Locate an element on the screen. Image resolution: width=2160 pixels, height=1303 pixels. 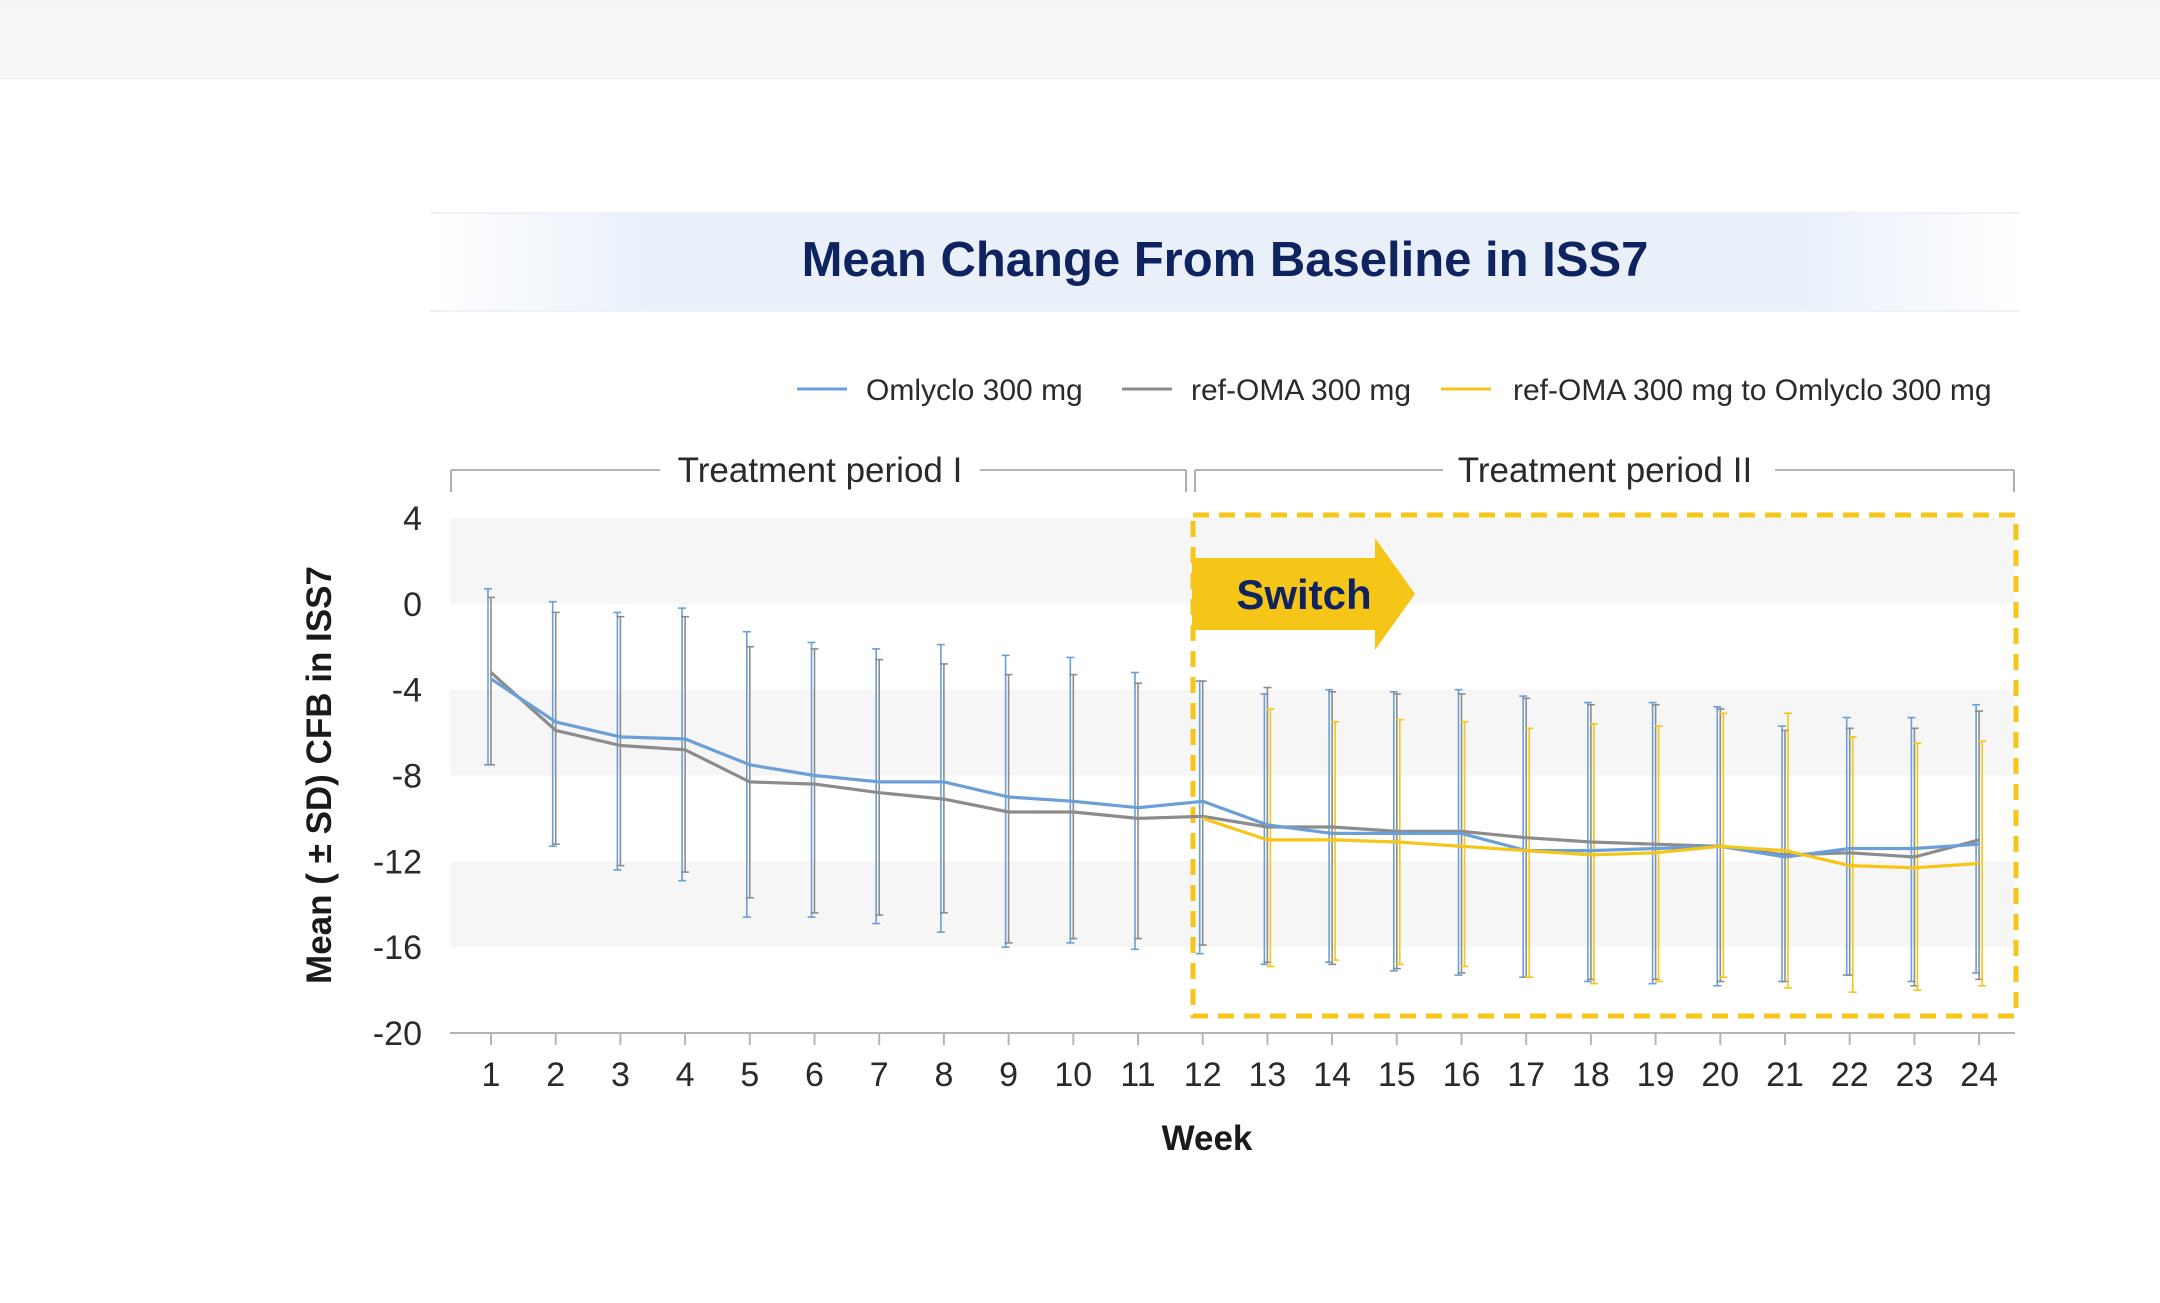
x-tick-label: 24 is located at coordinates (1979, 1075).